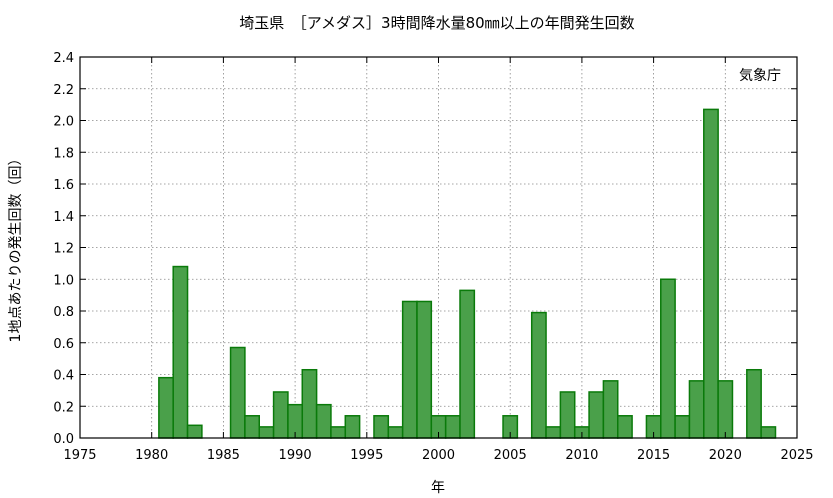 Image resolution: width=833 pixels, height=498 pixels. What do you see at coordinates (16, 247) in the screenshot?
I see `y-axis-label: 1地点あたりの発生回数（回）` at bounding box center [16, 247].